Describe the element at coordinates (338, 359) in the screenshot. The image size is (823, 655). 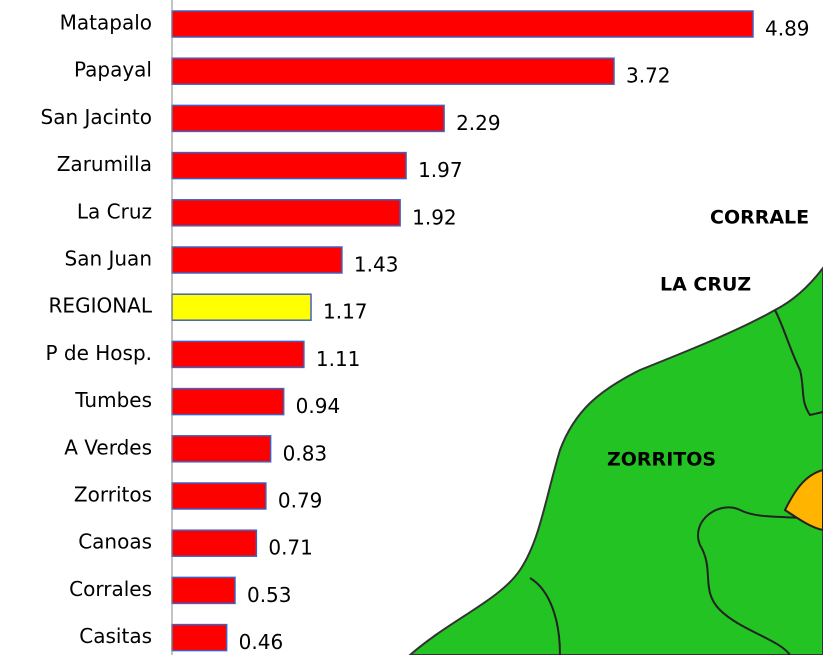
I see `value-label: 1.11` at that location.